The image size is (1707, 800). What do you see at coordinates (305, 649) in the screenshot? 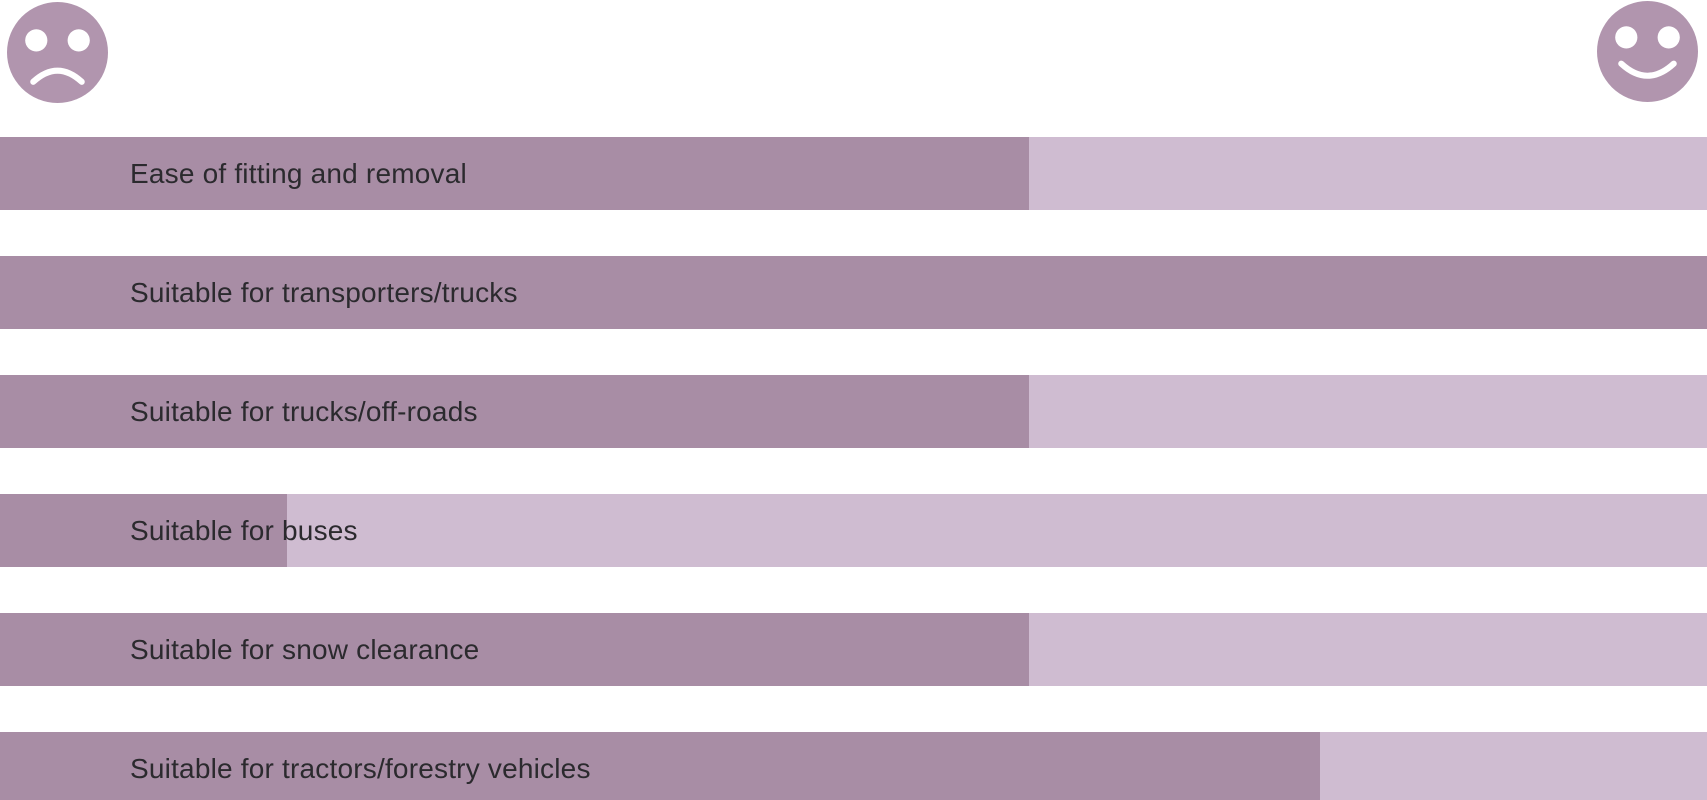
I see `rating-row-label: Suitable for snow clearance` at bounding box center [305, 649].